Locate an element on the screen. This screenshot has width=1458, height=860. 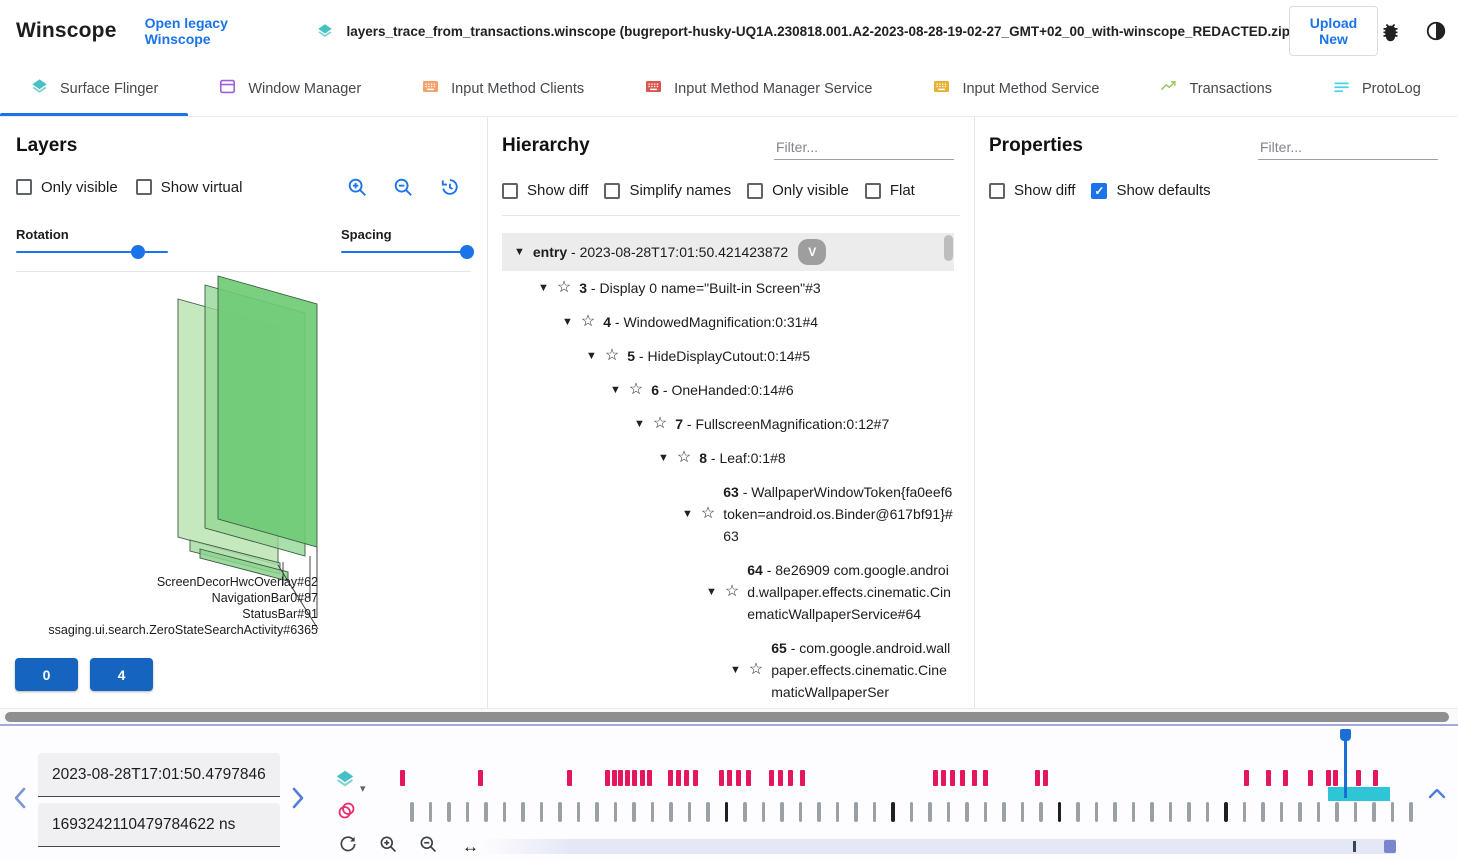
tab-input-method-clients: Input Method Clients is located at coordinates (502, 89).